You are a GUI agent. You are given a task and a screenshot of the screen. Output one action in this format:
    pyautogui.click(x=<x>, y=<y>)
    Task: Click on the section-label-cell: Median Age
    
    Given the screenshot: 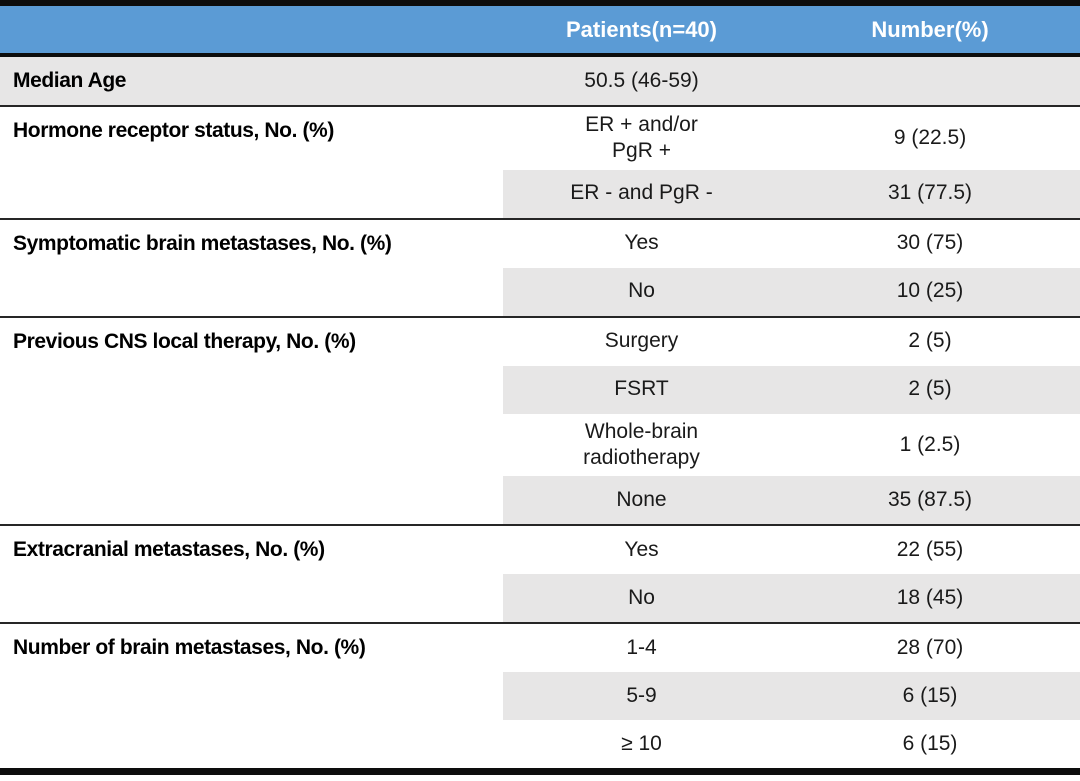 What is the action you would take?
    pyautogui.click(x=251, y=81)
    